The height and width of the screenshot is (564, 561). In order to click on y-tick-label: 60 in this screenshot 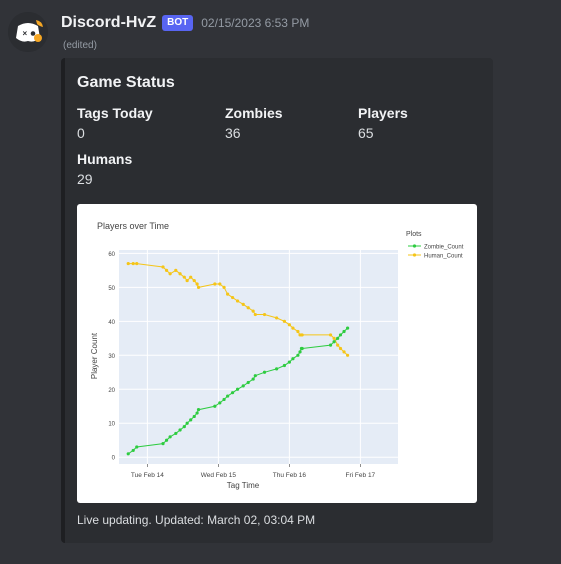, I will do `click(111, 255)`.